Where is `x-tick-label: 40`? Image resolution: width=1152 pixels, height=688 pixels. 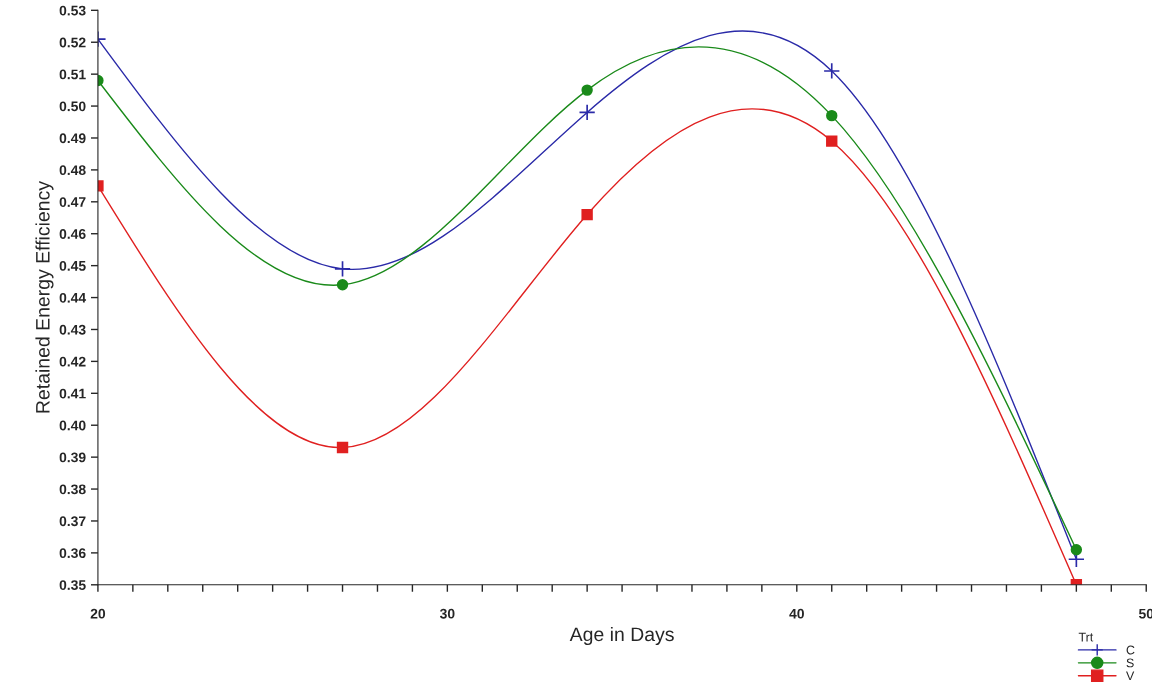
x-tick-label: 40 is located at coordinates (796, 613).